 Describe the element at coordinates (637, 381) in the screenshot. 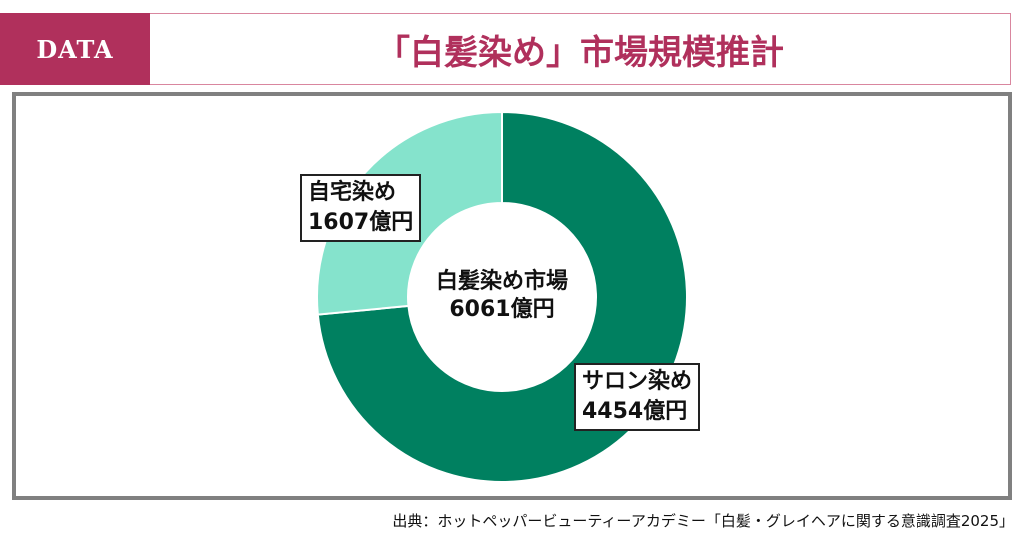

I see `slice-name: サロン染め` at that location.